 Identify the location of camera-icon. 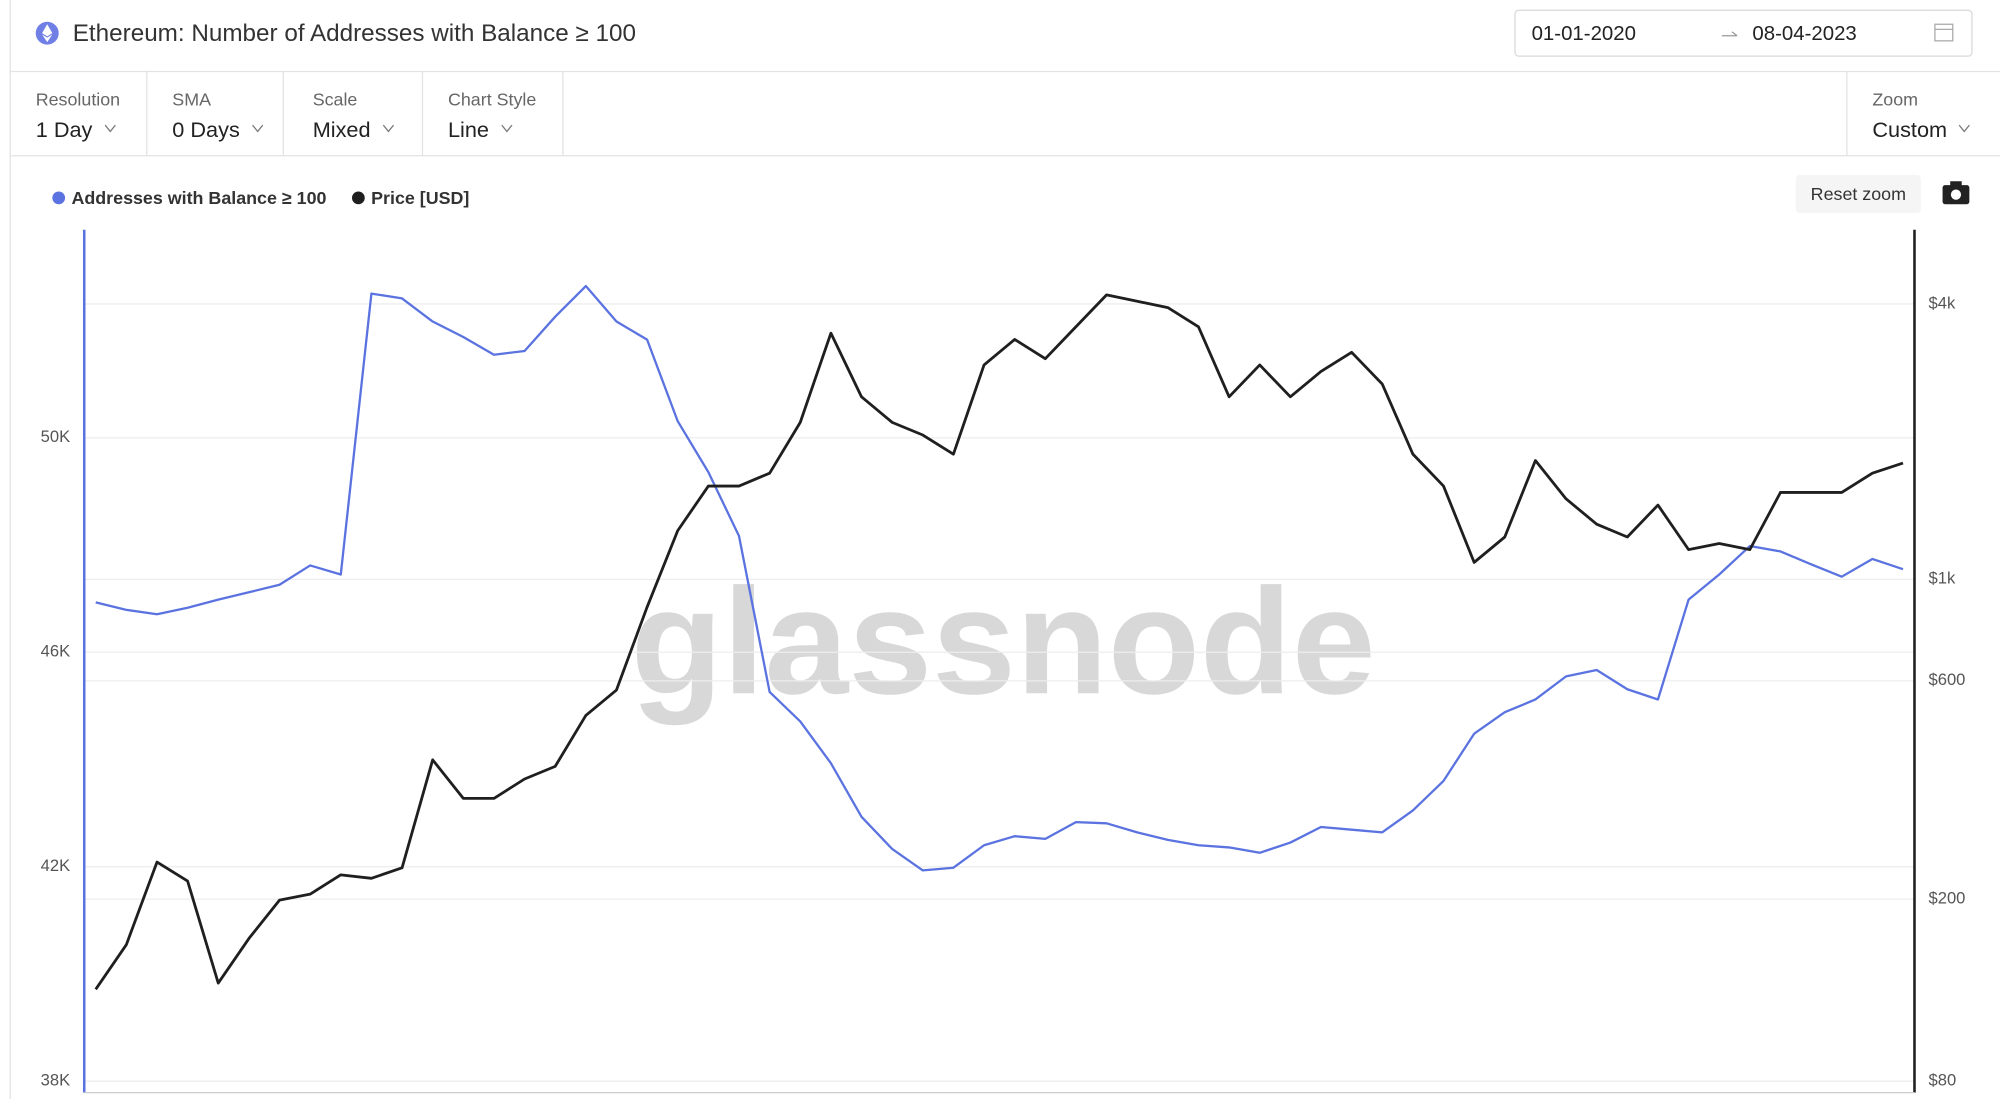
(1956, 193).